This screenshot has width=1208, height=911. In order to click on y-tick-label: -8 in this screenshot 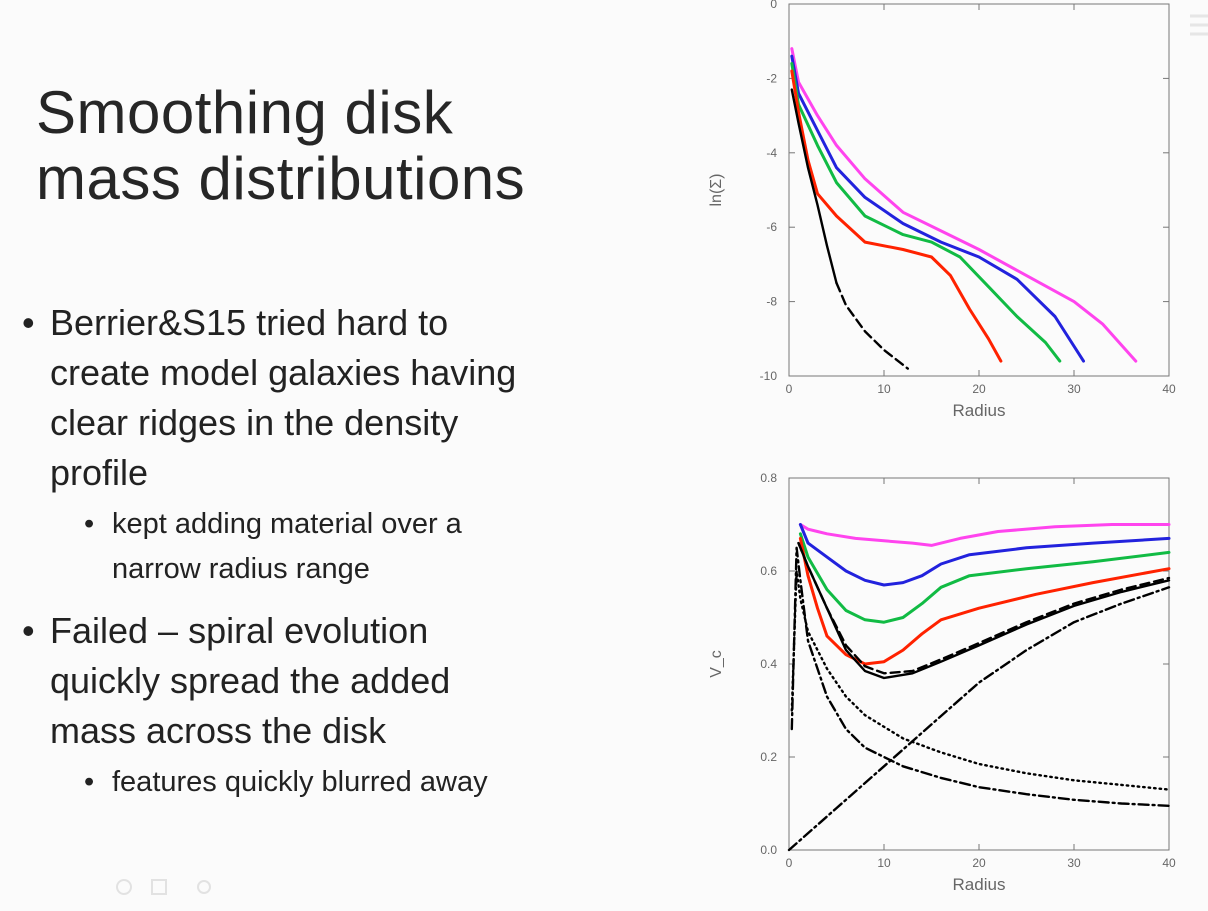, I will do `click(771, 302)`.